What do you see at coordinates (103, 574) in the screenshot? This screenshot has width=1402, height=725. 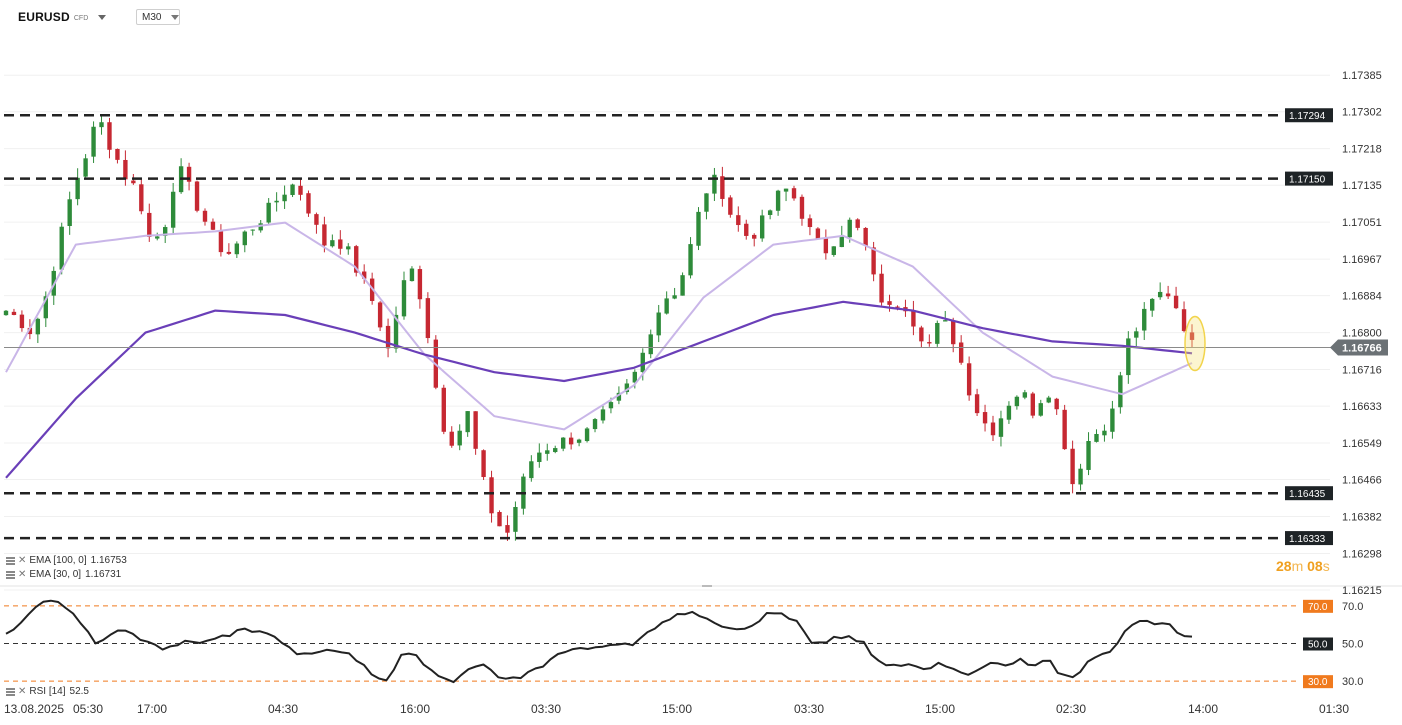 I see `ema30-value: 1.16731` at bounding box center [103, 574].